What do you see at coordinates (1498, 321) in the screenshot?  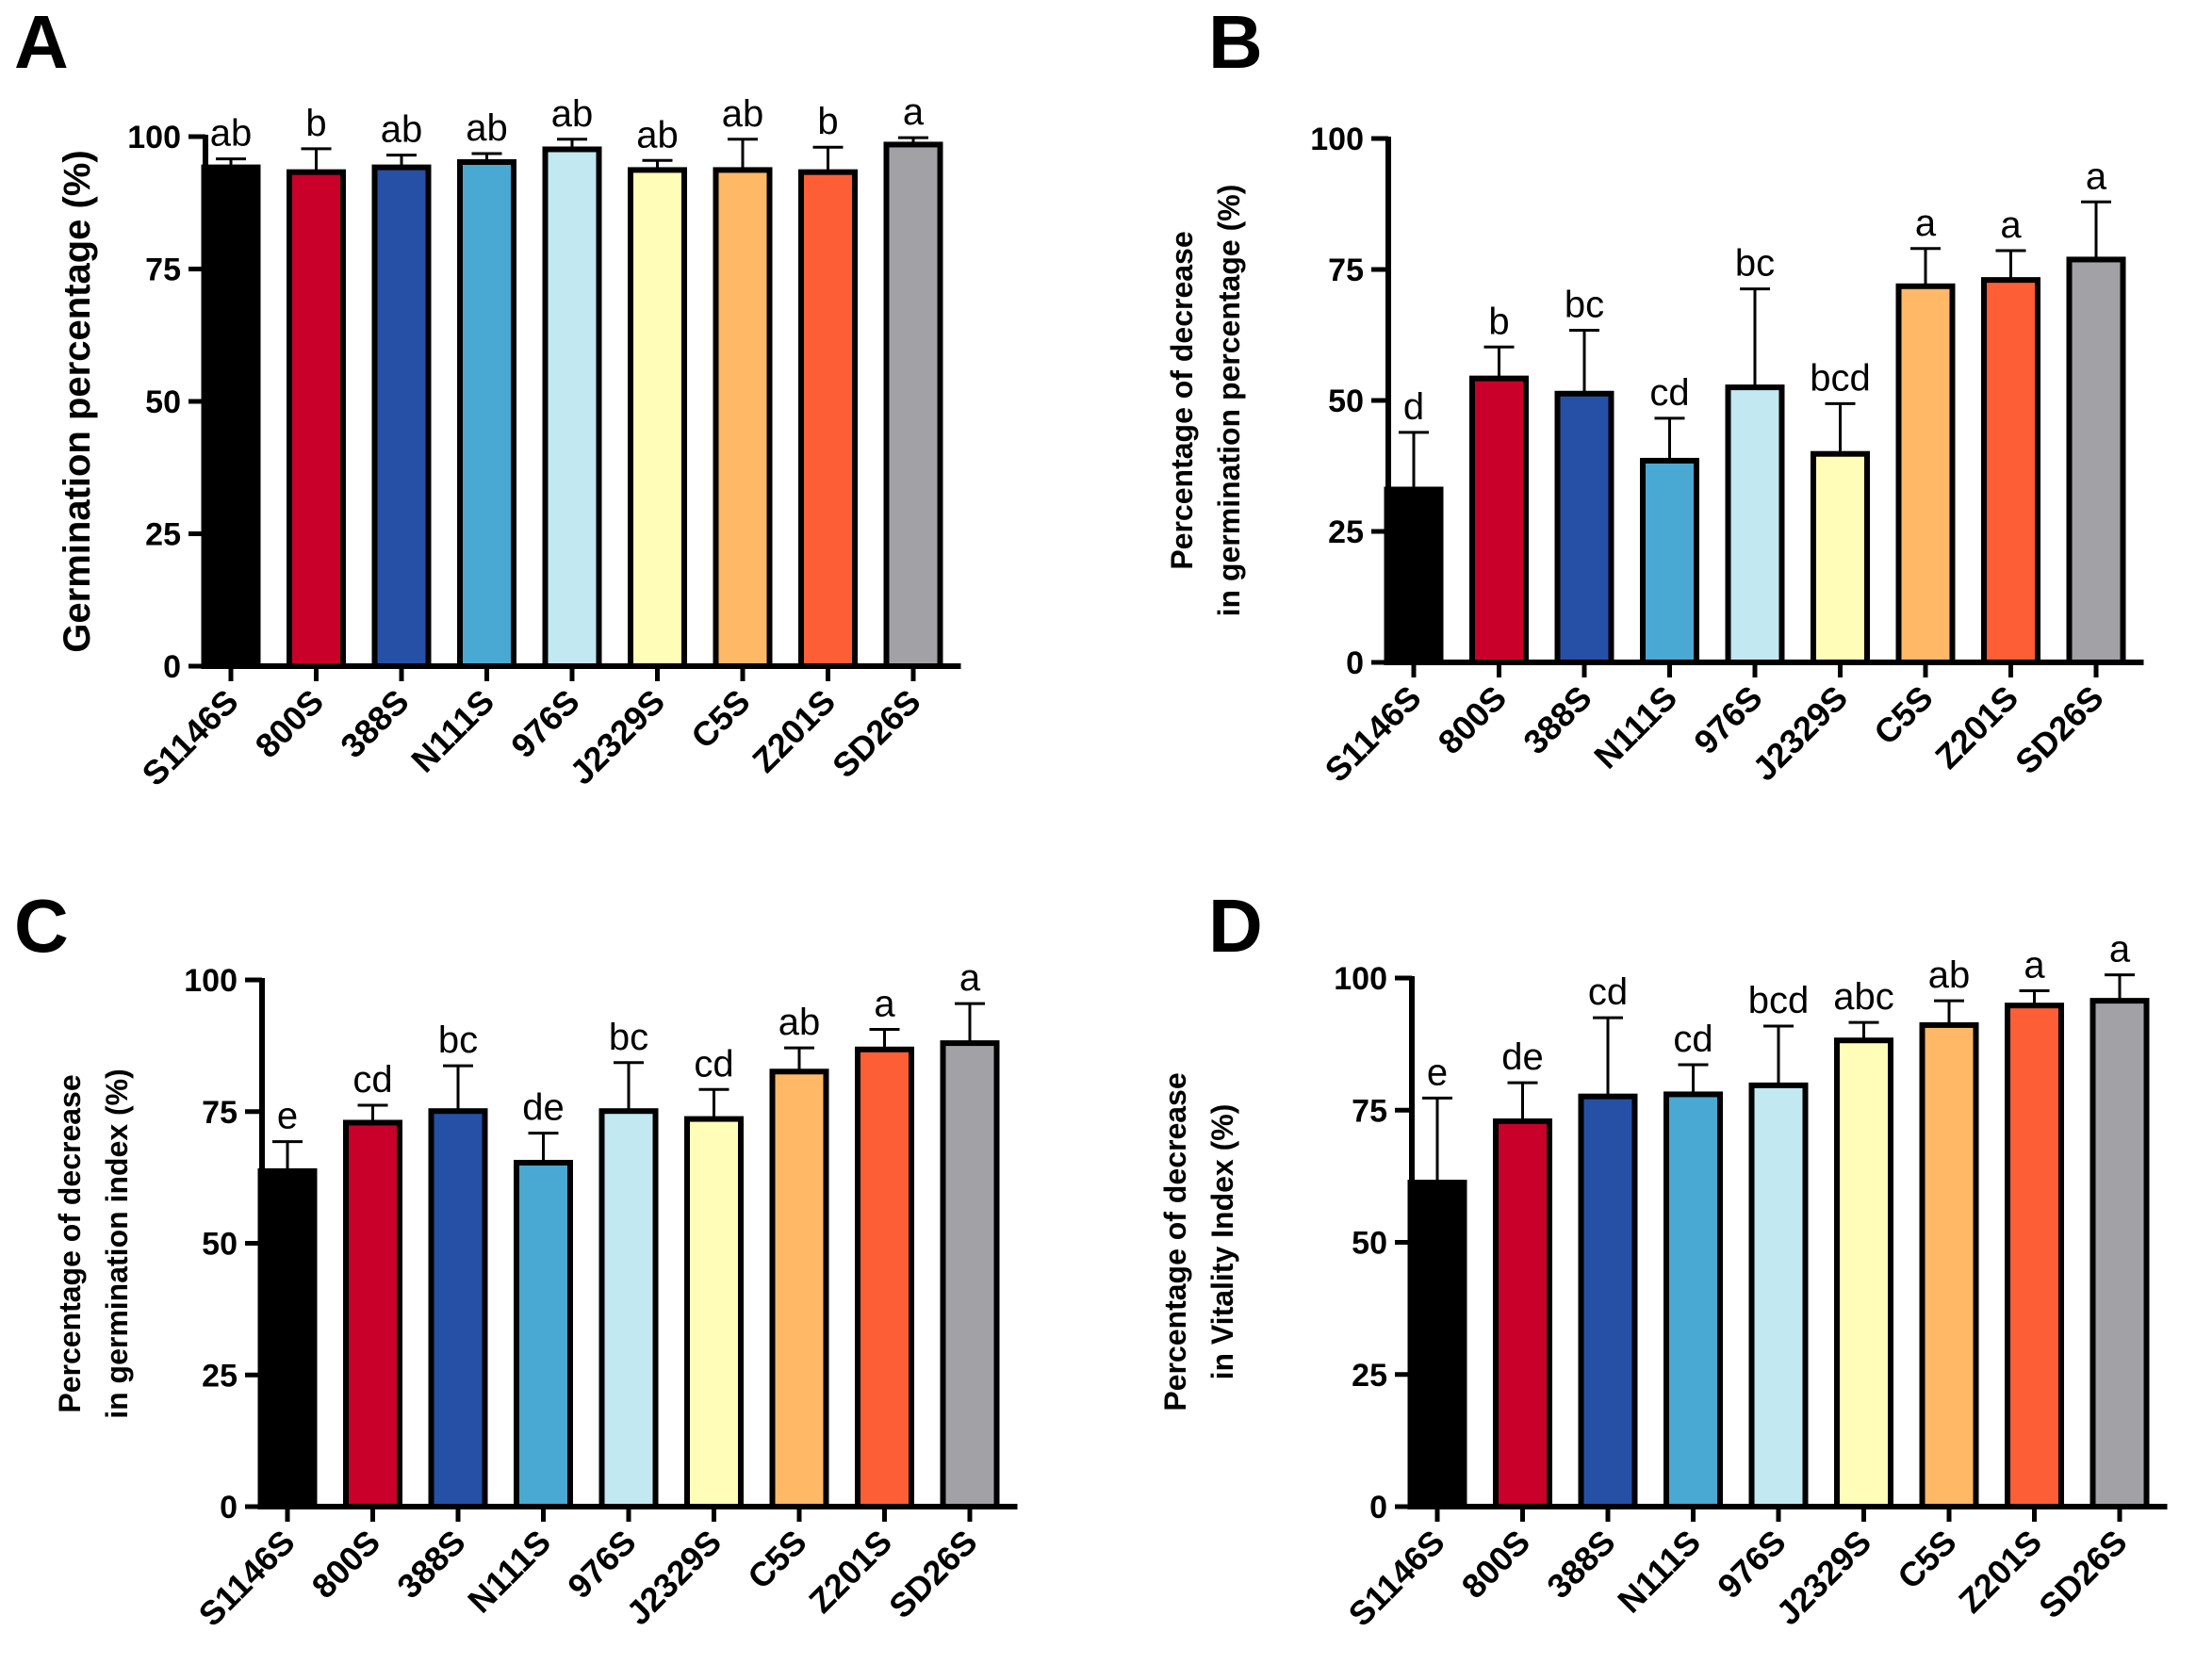 I see `panel-b-significance-label: b` at bounding box center [1498, 321].